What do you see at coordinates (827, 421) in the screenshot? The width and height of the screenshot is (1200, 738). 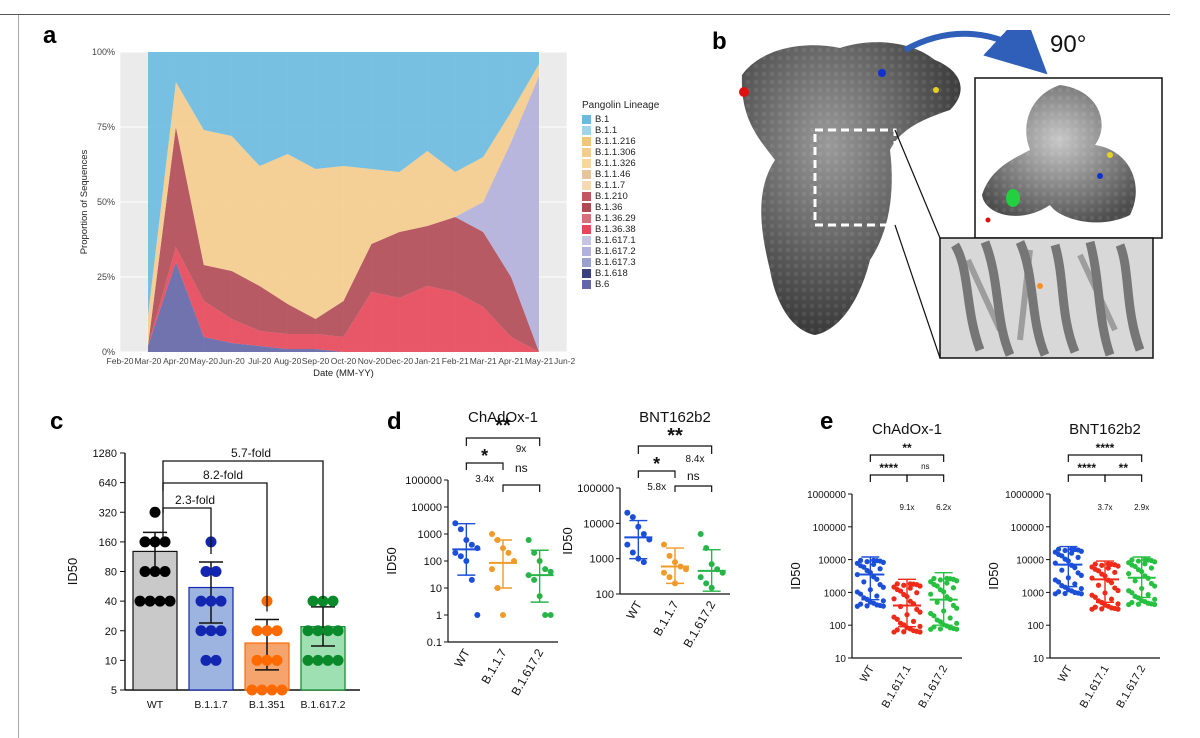 I see `panel-label-e: e` at bounding box center [827, 421].